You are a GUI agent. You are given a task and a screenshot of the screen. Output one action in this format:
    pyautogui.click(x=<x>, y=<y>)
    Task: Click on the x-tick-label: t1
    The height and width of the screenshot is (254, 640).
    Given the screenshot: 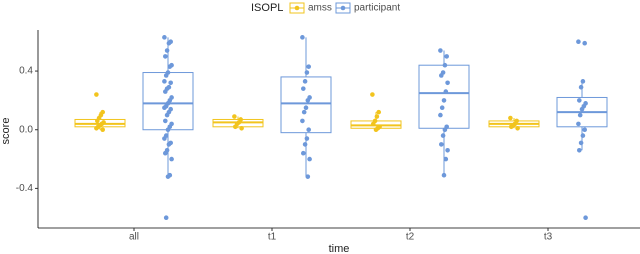 What is the action you would take?
    pyautogui.click(x=272, y=237)
    